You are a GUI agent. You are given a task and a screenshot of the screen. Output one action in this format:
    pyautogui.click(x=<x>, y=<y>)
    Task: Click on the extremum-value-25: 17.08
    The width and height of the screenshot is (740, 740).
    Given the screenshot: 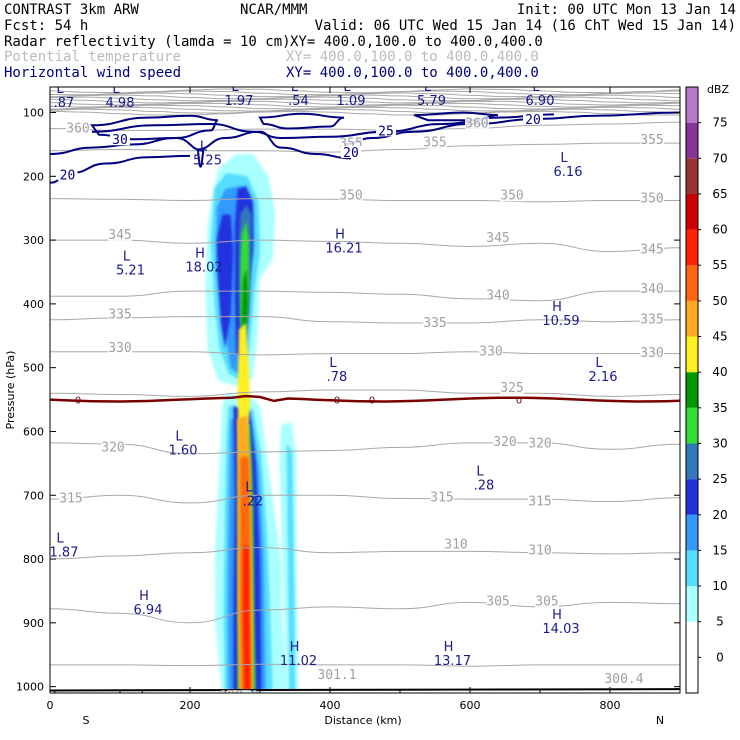 What is the action you would take?
    pyautogui.click(x=235, y=719)
    